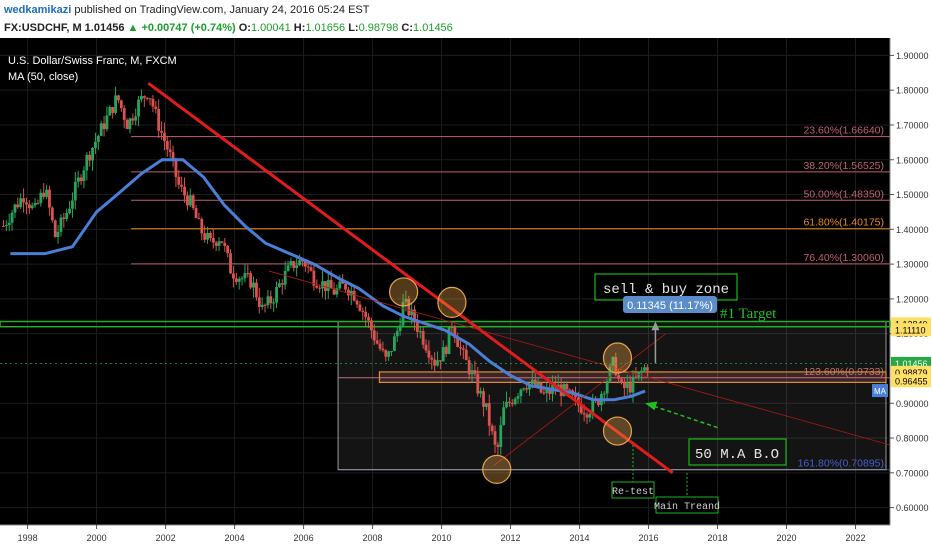  I want to click on x-tick-label: 2022, so click(855, 538).